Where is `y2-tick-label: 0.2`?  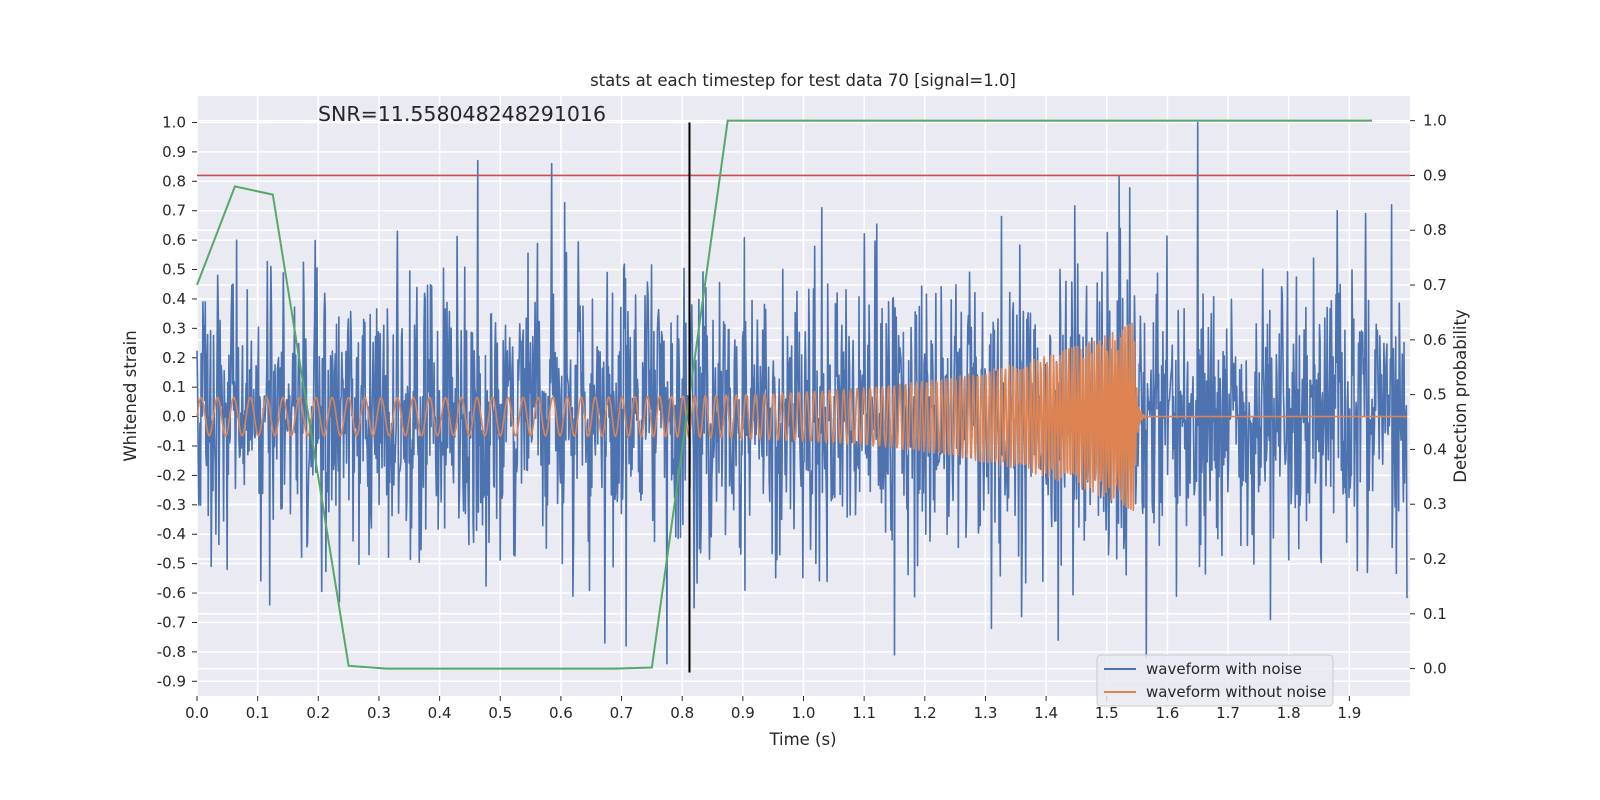
y2-tick-label: 0.2 is located at coordinates (1435, 559).